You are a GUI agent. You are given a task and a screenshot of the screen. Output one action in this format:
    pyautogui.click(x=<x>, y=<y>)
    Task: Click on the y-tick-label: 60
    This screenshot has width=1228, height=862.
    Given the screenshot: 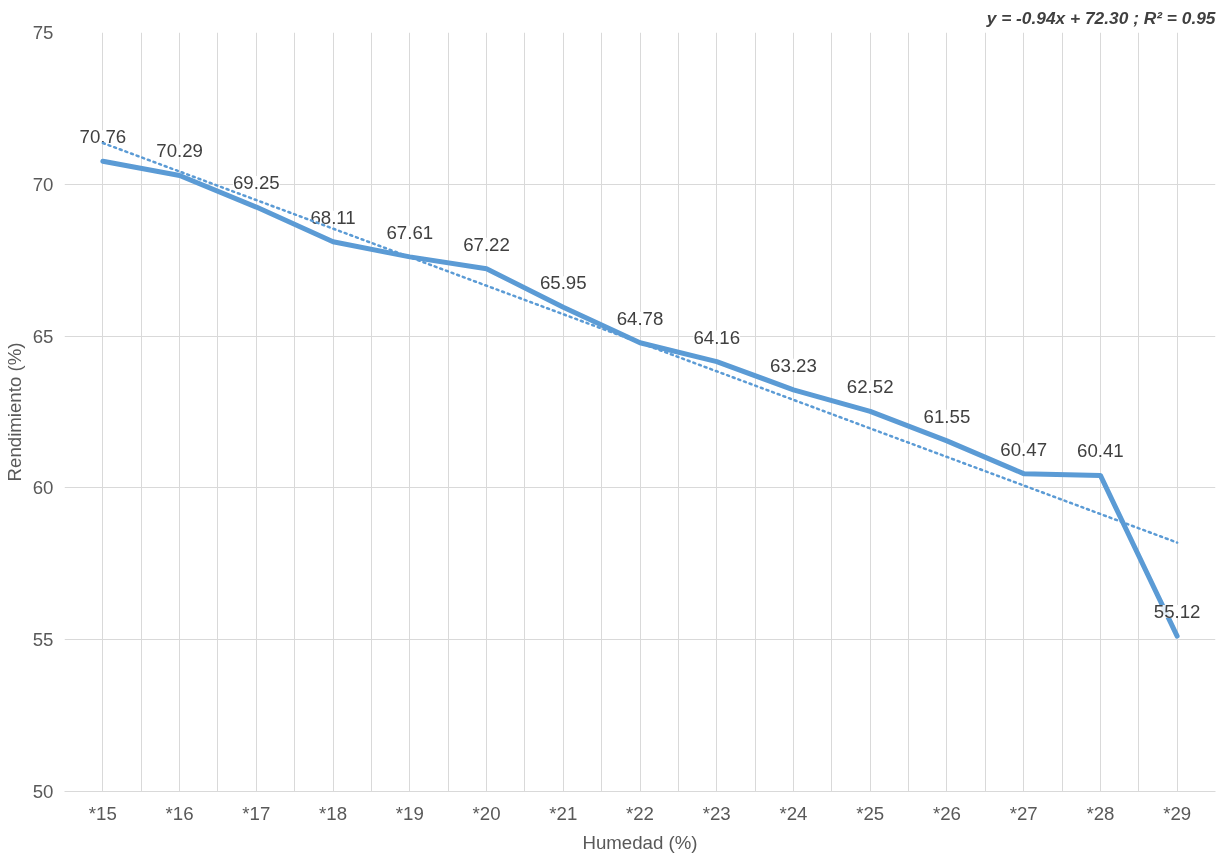 What is the action you would take?
    pyautogui.click(x=43, y=488)
    